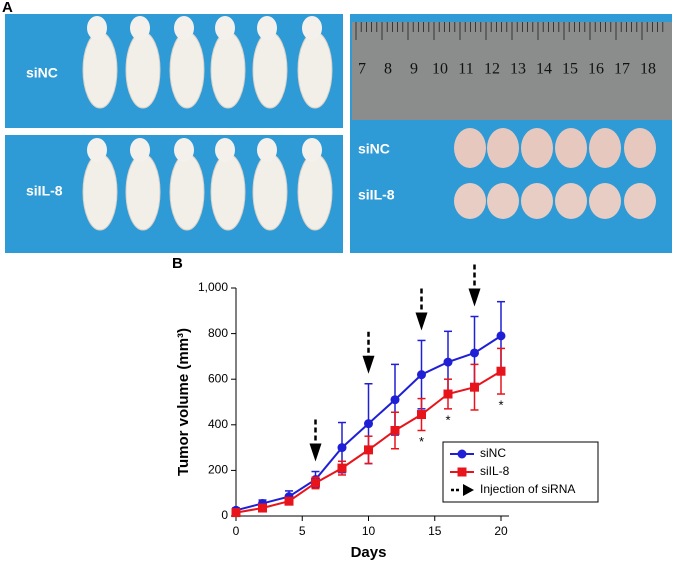  What do you see at coordinates (527, 489) in the screenshot?
I see `legend-label: Injection of siRNA` at bounding box center [527, 489].